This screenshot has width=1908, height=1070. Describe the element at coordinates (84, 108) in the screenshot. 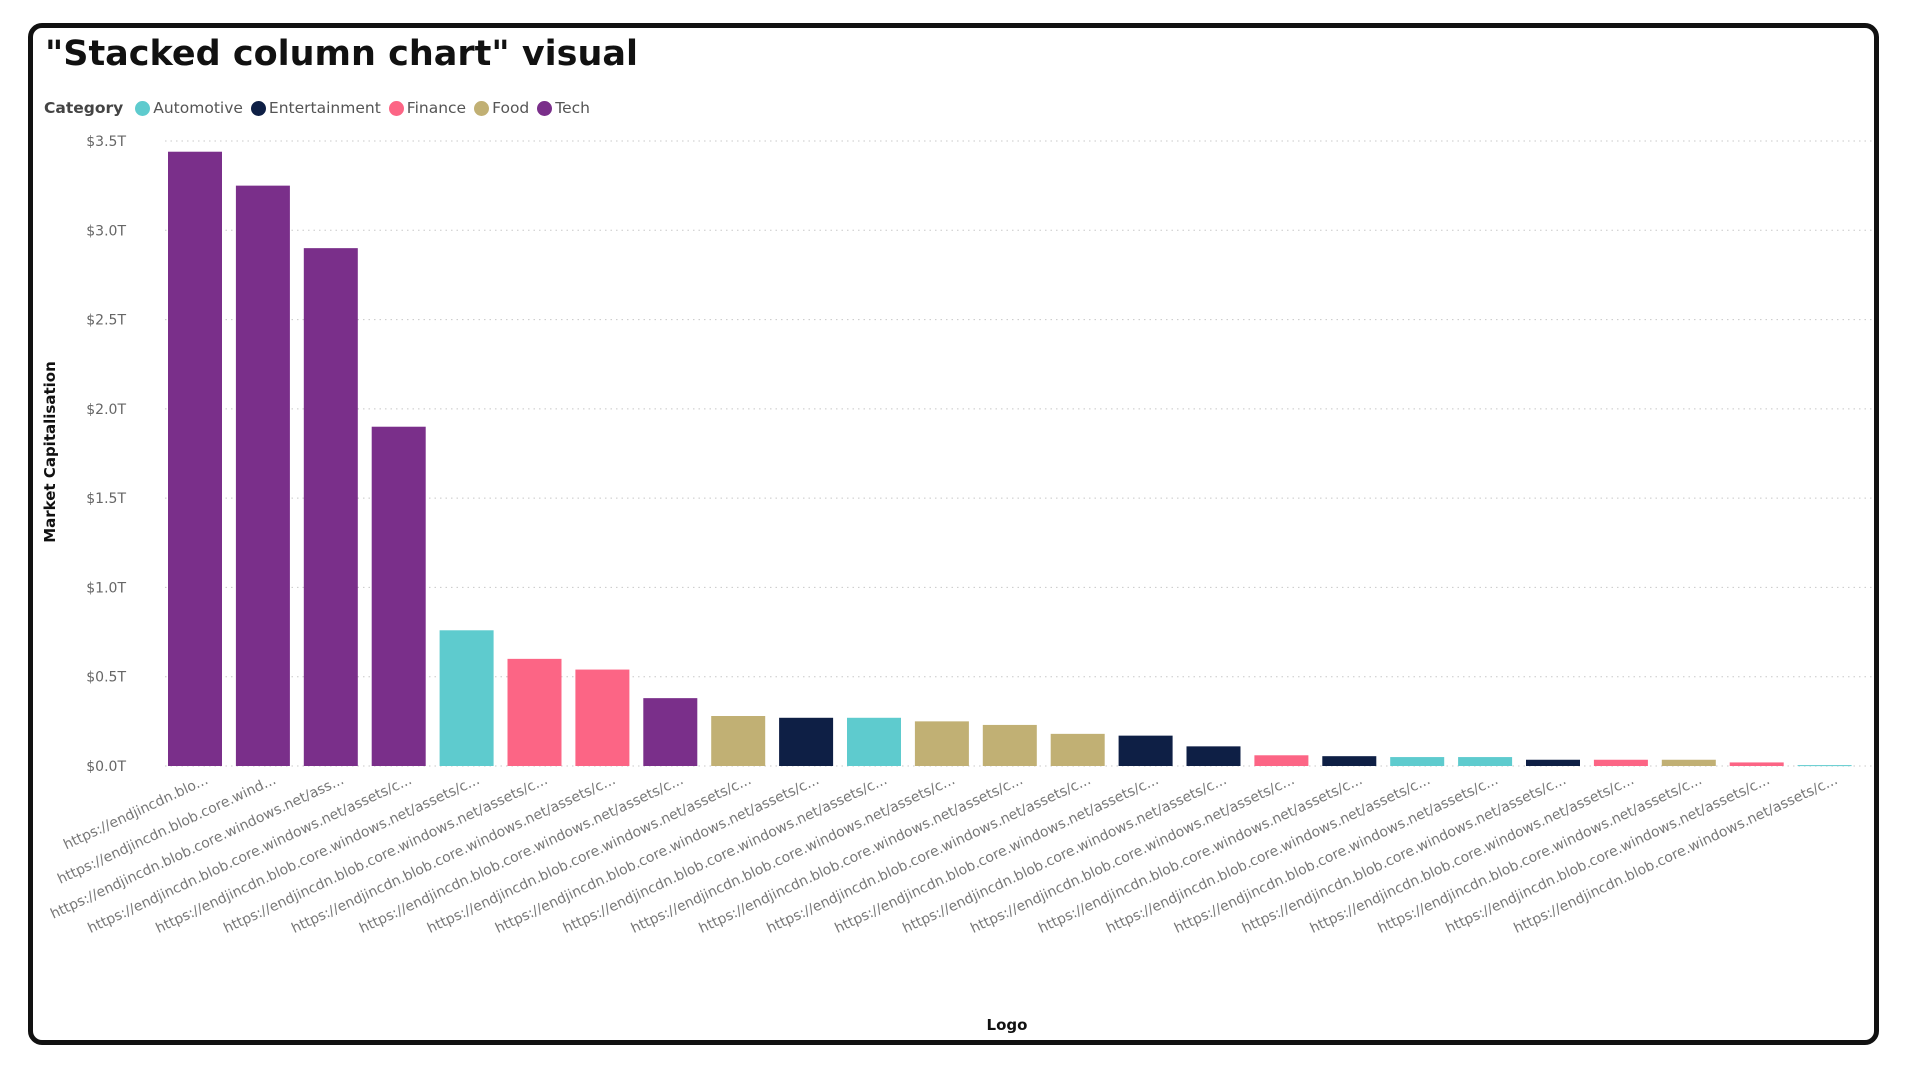

I see `legend-title: Category` at that location.